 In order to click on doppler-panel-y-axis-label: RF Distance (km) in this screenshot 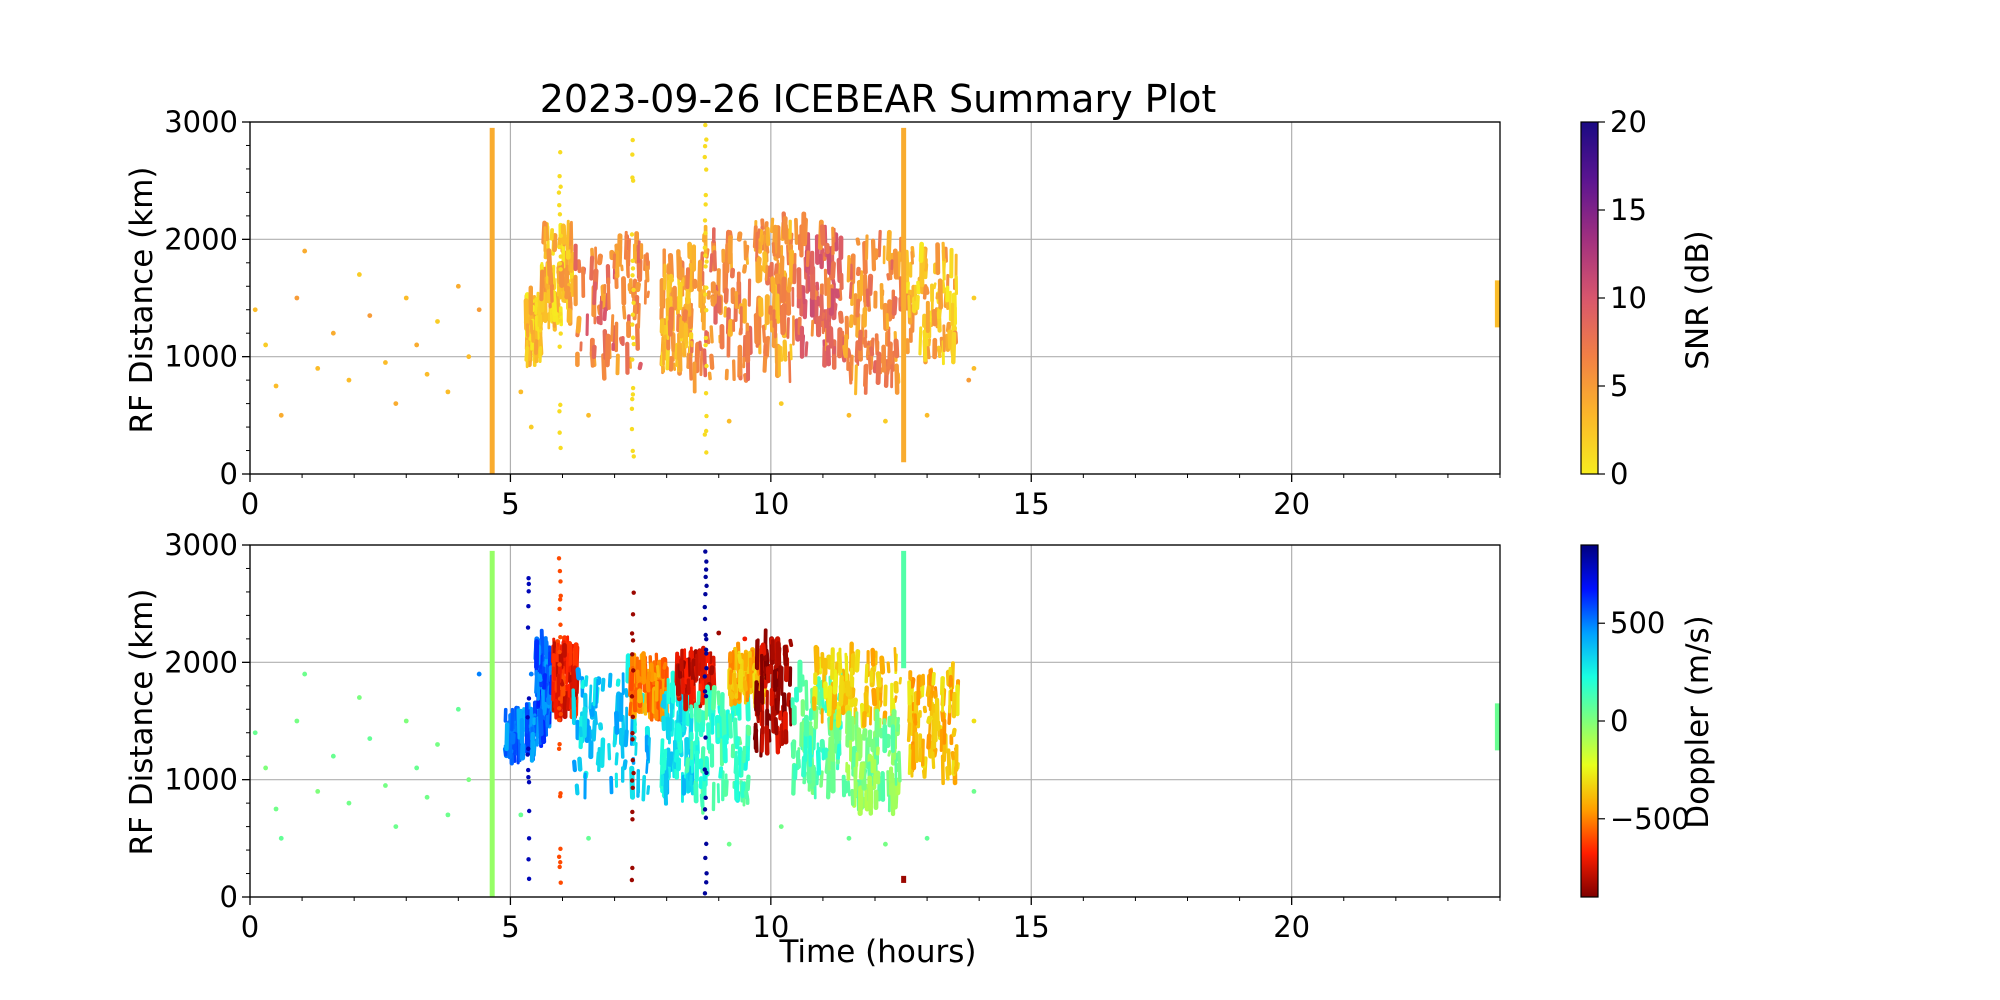, I will do `click(142, 722)`.